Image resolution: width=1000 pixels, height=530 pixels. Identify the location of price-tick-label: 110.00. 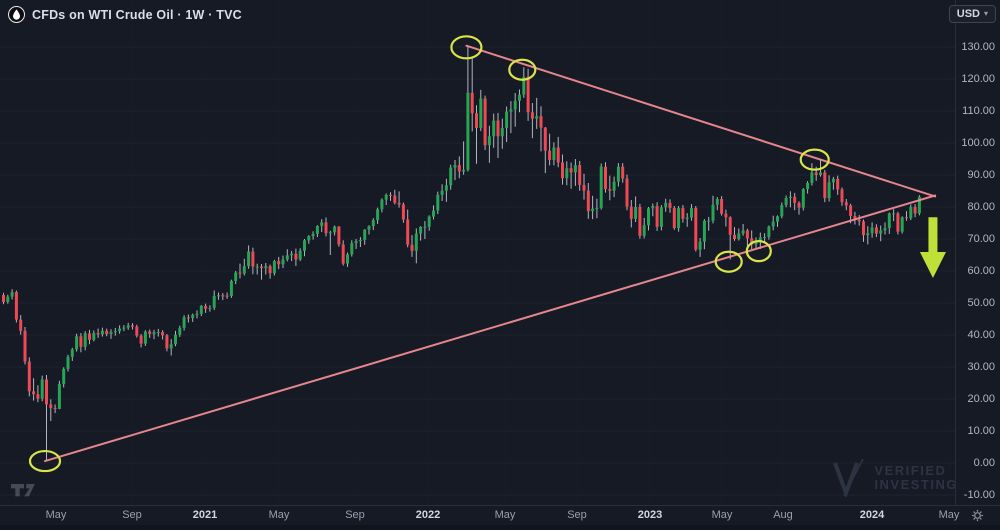
(978, 111).